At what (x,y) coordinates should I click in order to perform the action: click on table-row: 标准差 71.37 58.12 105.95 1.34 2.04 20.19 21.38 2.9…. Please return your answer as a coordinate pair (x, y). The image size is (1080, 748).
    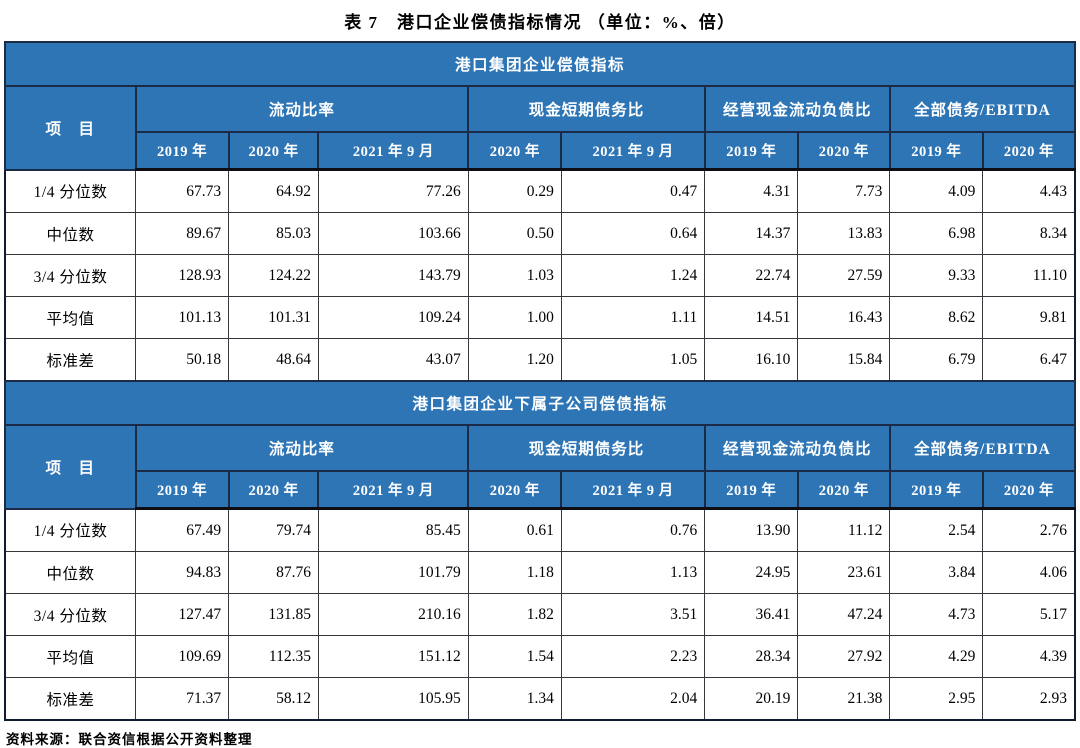
    Looking at the image, I should click on (540, 699).